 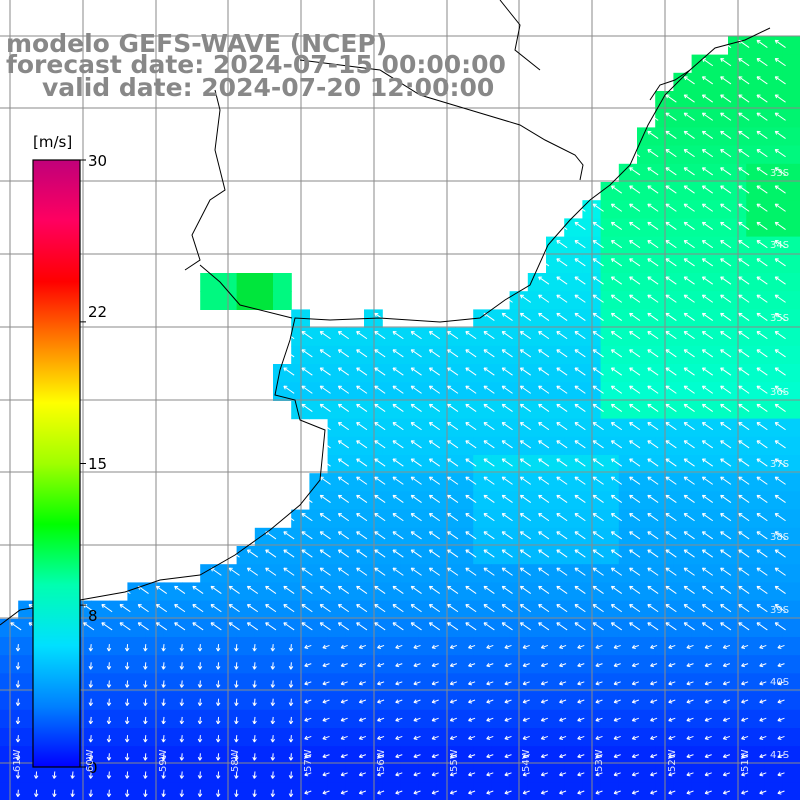 I want to click on lon-label-54w: 54W, so click(x=526, y=760).